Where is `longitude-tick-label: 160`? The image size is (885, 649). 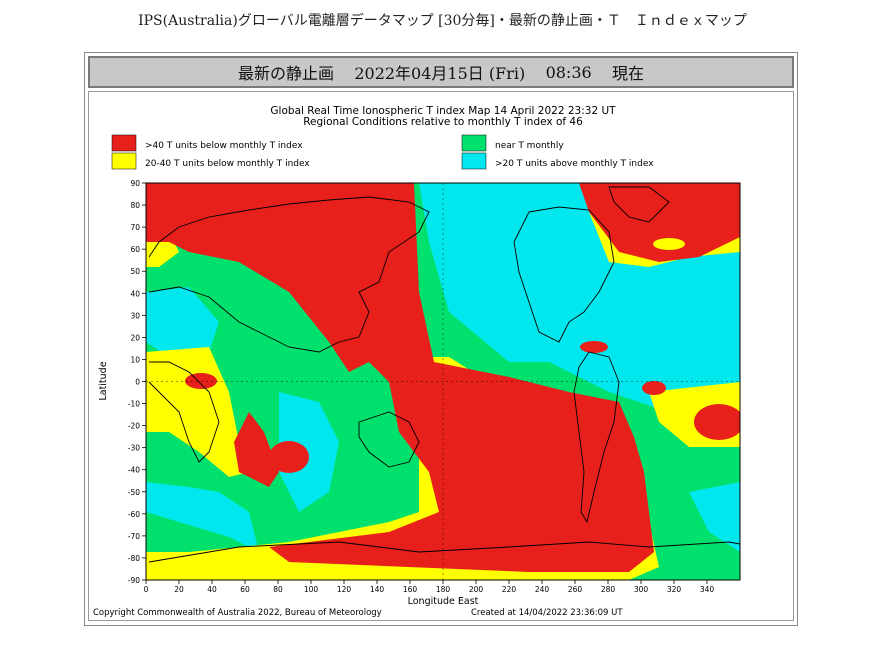
longitude-tick-label: 160 is located at coordinates (410, 589).